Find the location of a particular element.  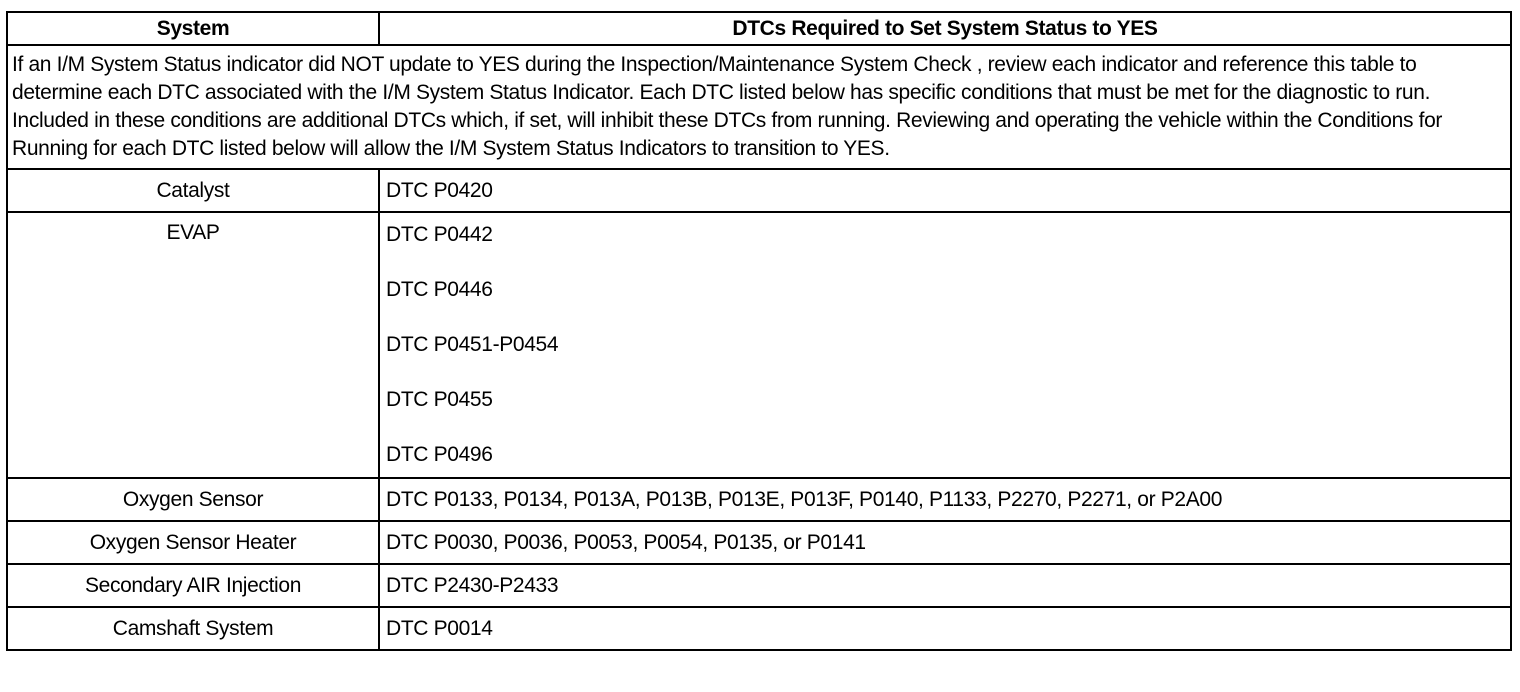

system-cell: EVAP is located at coordinates (193, 345).